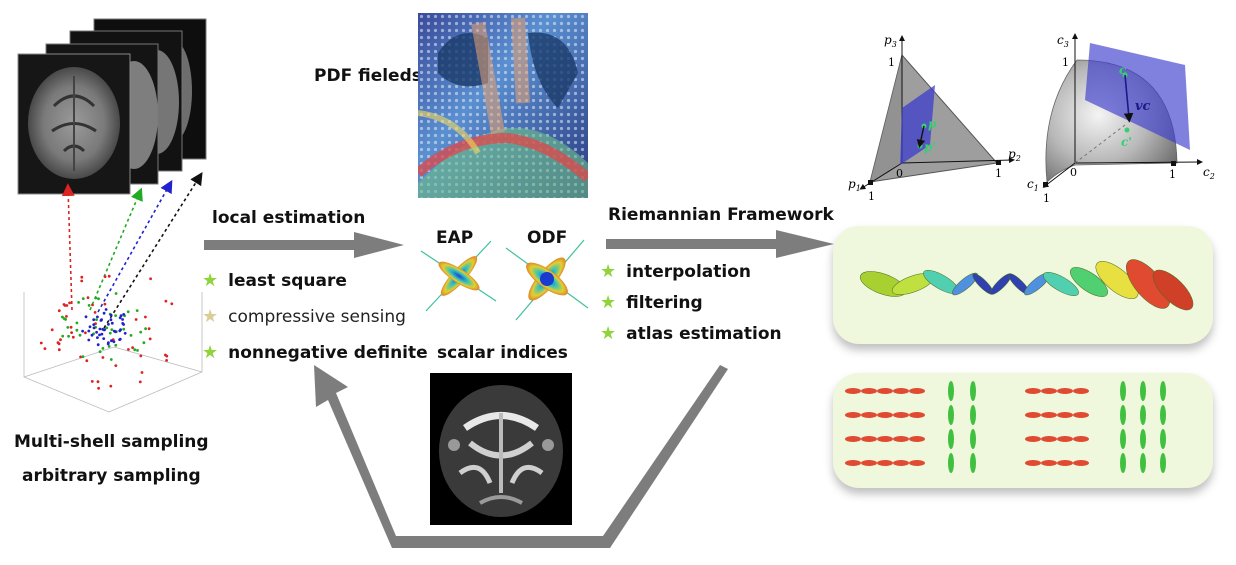 The width and height of the screenshot is (1236, 565). Describe the element at coordinates (304, 245) in the screenshot. I see `local-estimation-arrow` at that location.